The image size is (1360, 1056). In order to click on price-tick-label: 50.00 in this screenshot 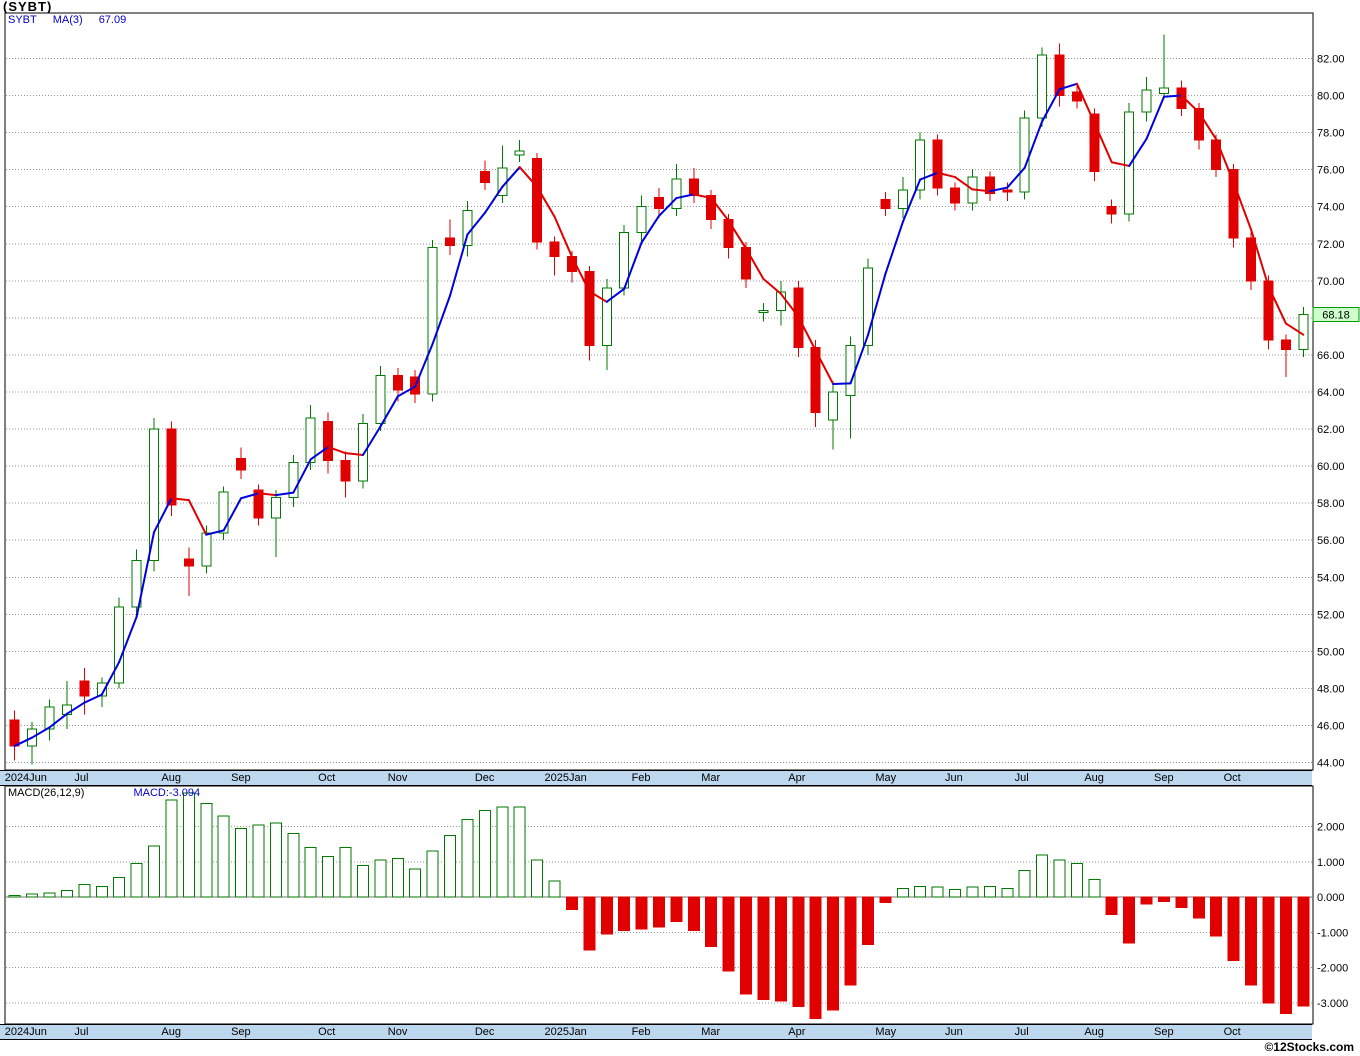, I will do `click(1331, 652)`.